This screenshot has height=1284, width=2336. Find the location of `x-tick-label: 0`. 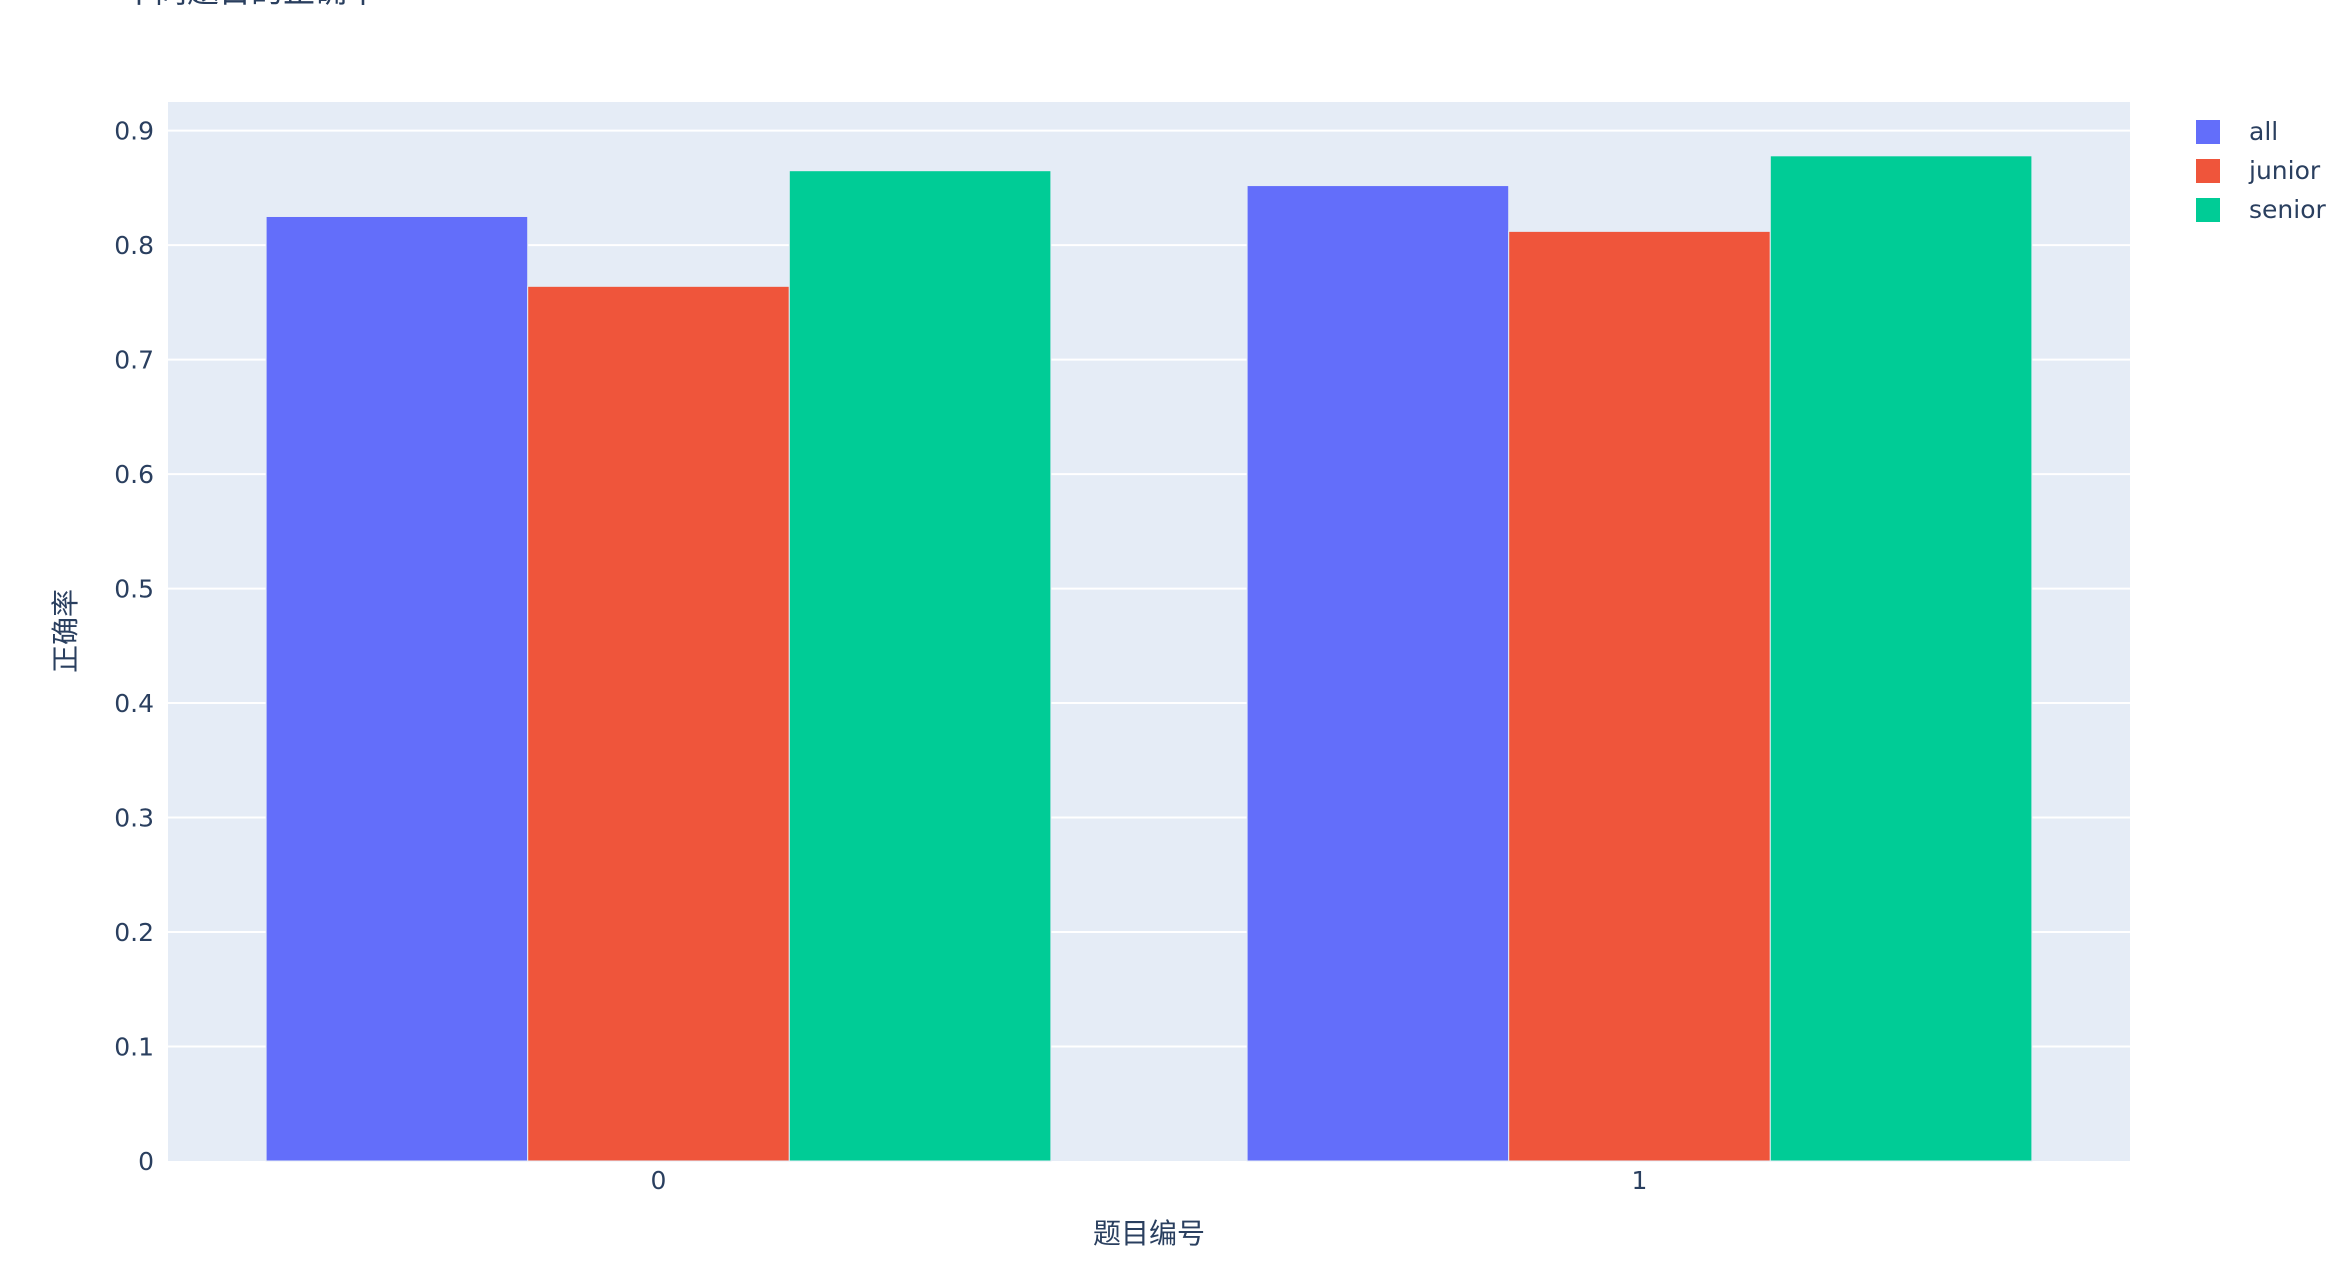

x-tick-label: 0 is located at coordinates (659, 1180).